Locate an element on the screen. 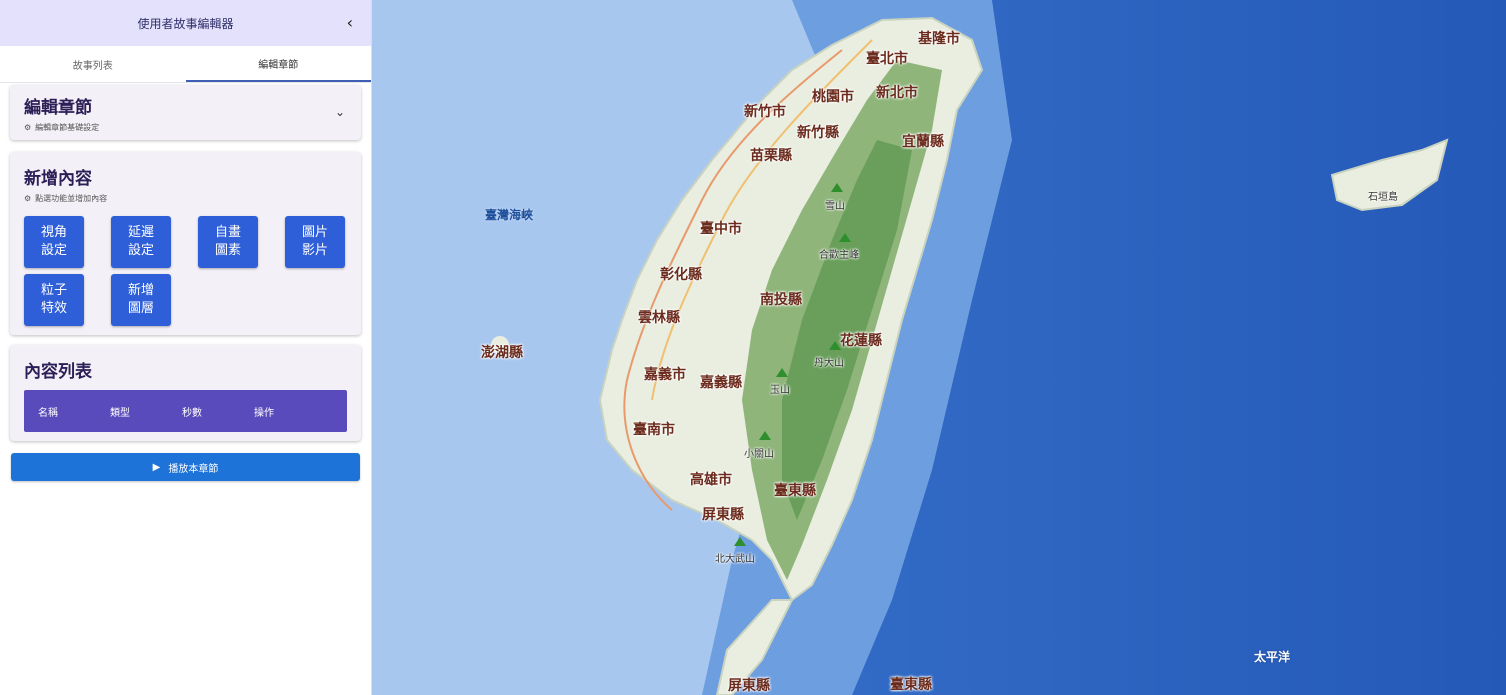 Image resolution: width=1506 pixels, height=695 pixels. label-hsinchu-city: 新竹市 is located at coordinates (765, 112).